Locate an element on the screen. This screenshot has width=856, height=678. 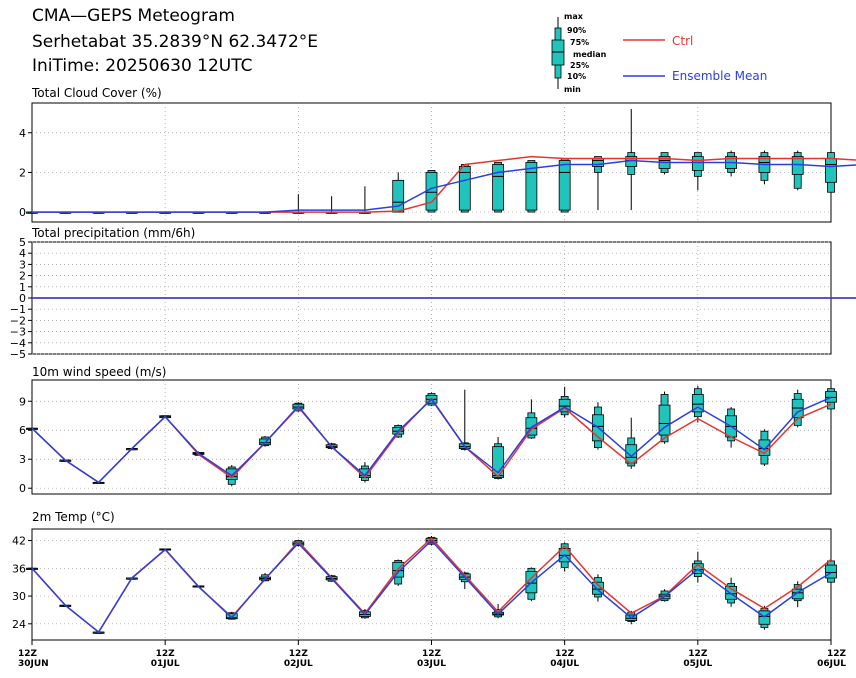
legend-p75-label: 75% is located at coordinates (580, 42).